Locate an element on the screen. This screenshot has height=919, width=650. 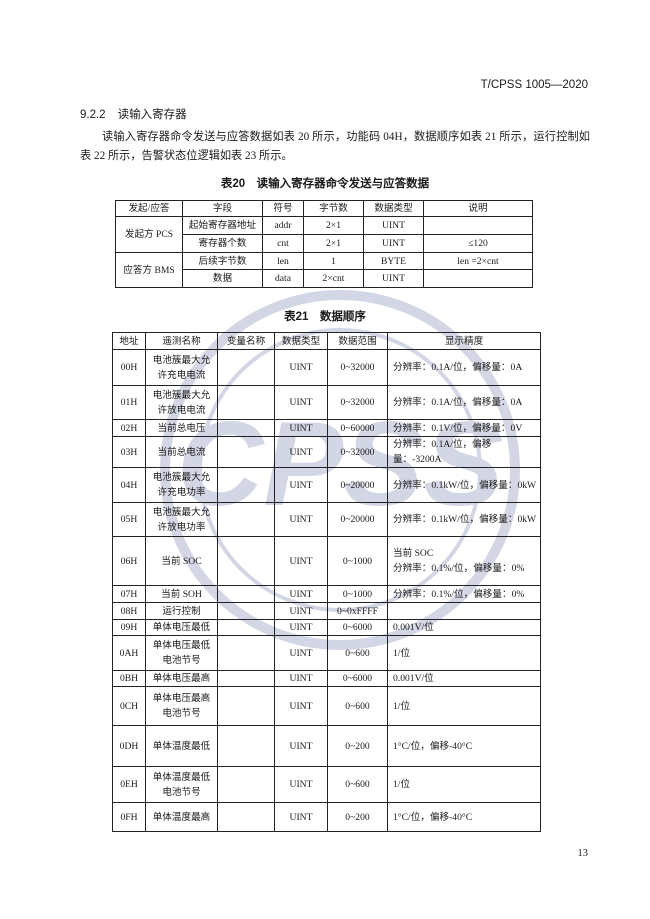
address-cell: 0FH is located at coordinates (129, 817).